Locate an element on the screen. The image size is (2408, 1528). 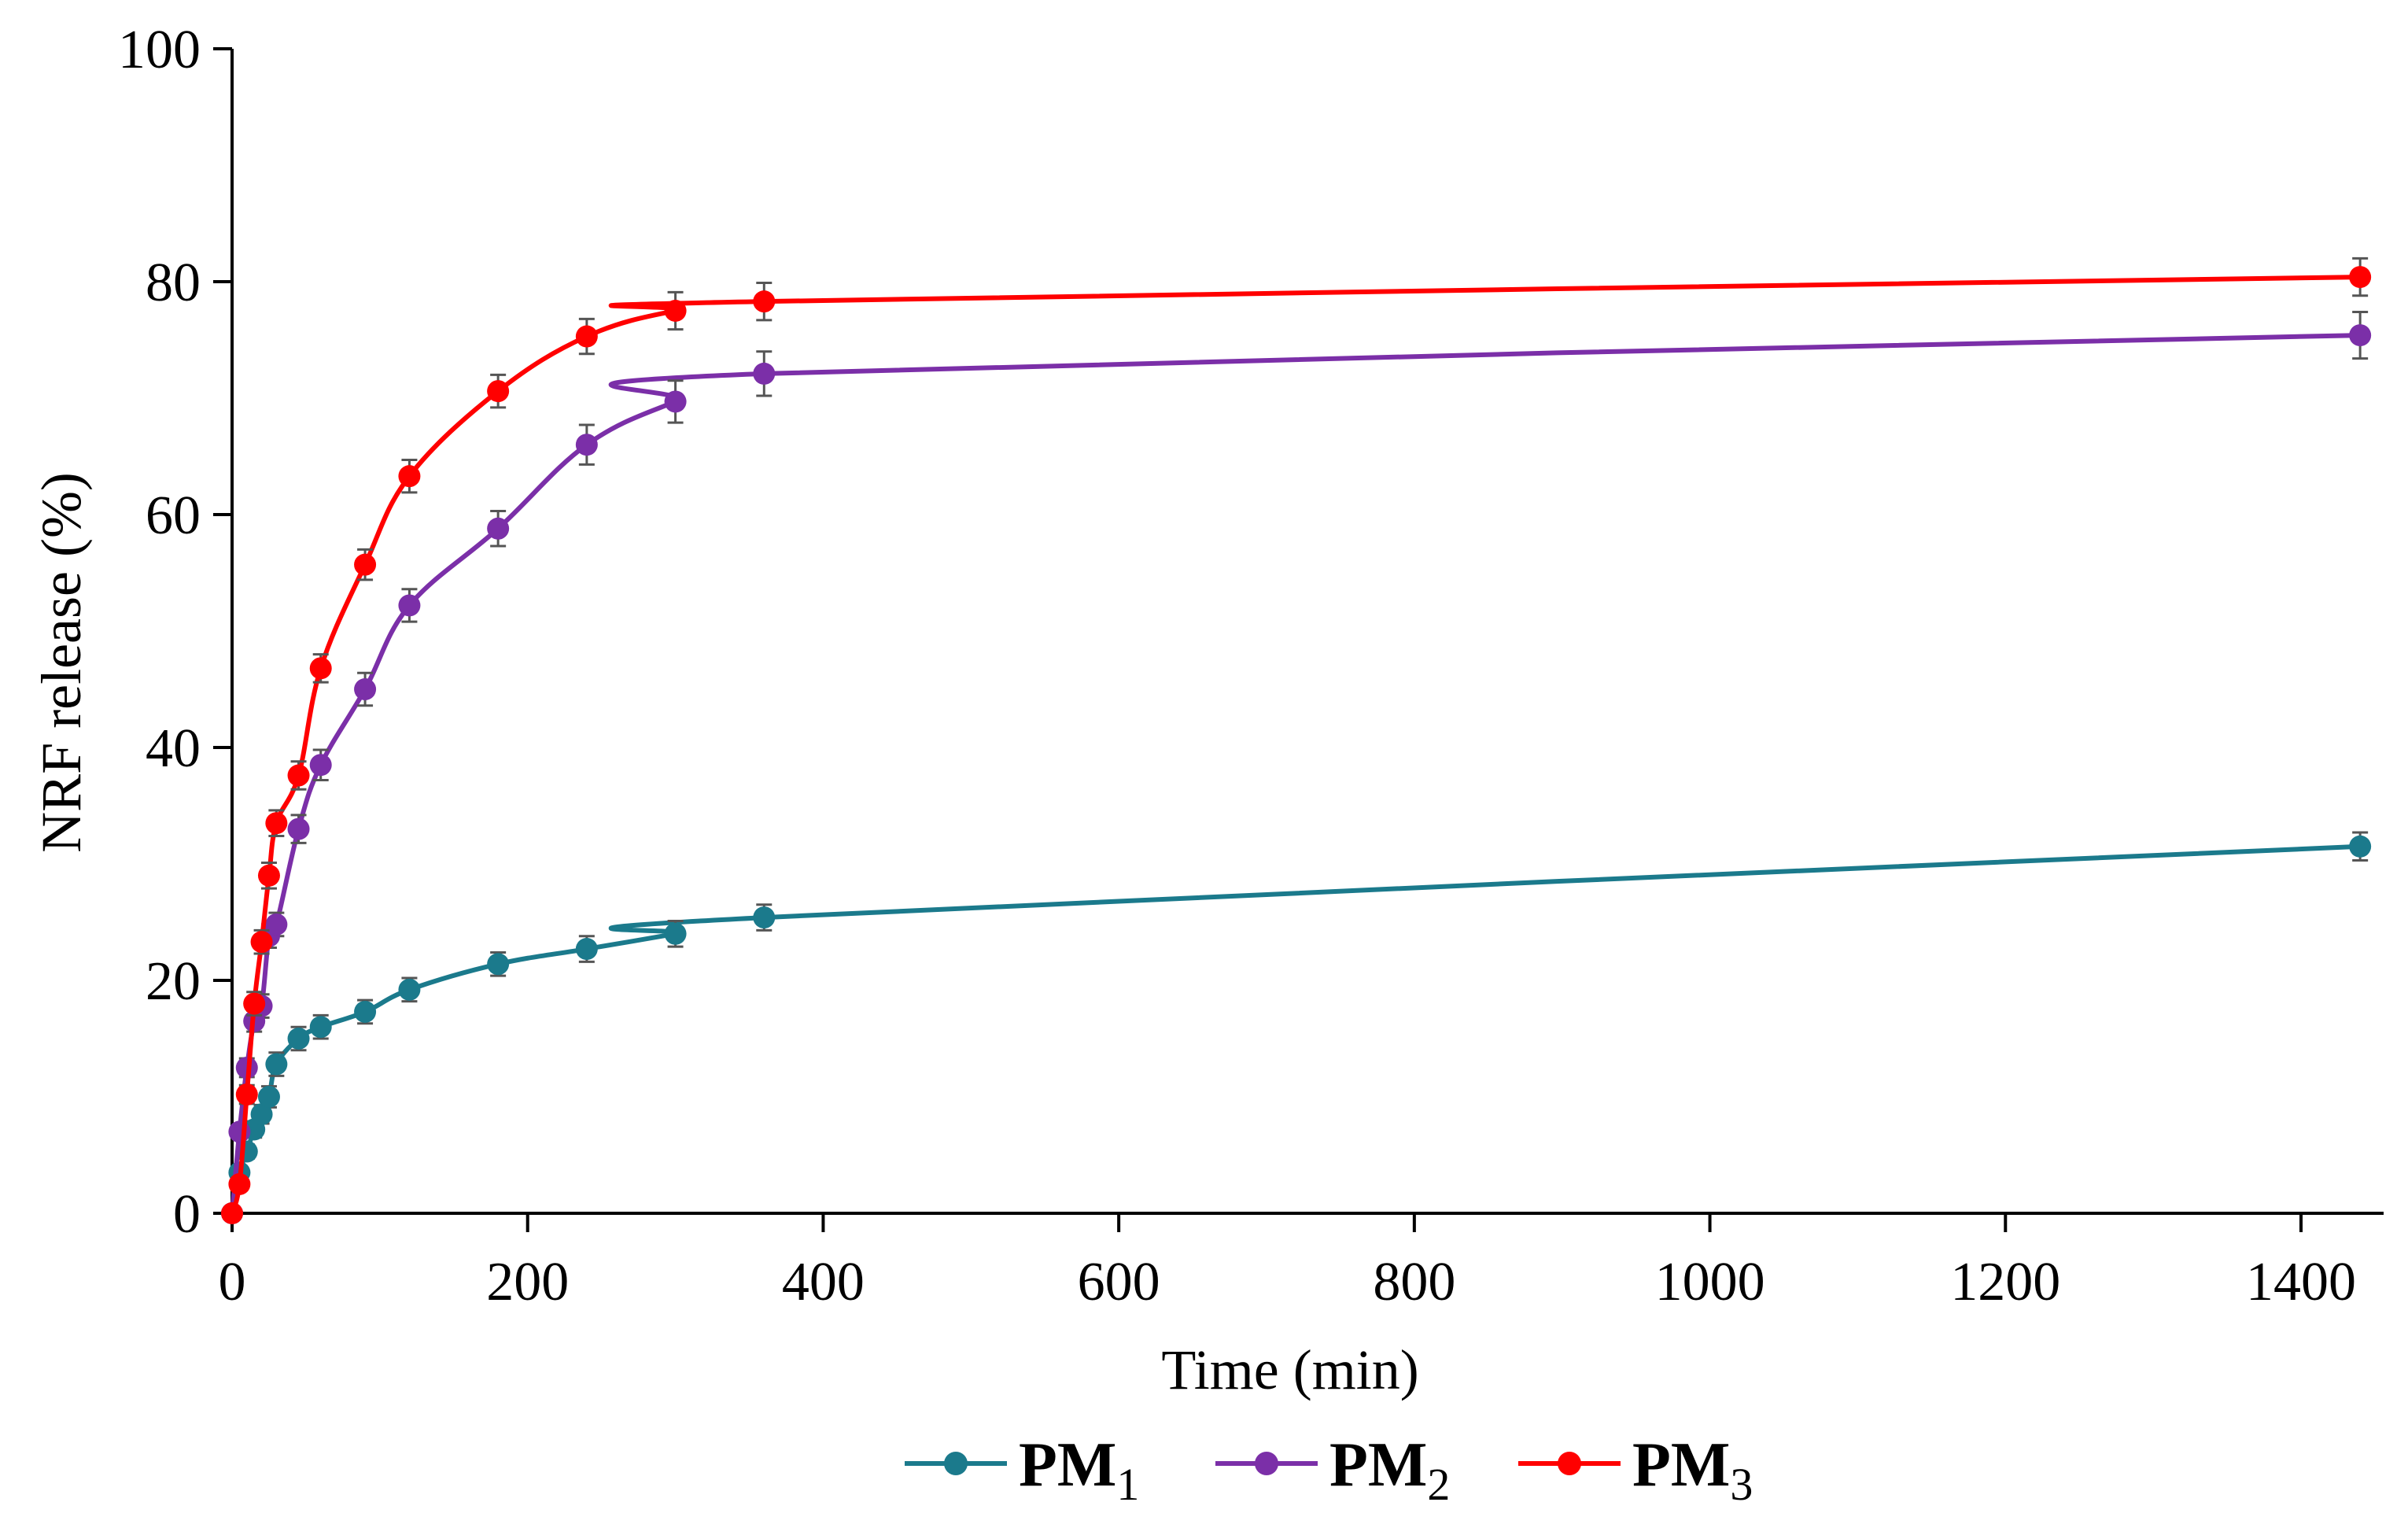
x-tick-label: 400 is located at coordinates (824, 1282).